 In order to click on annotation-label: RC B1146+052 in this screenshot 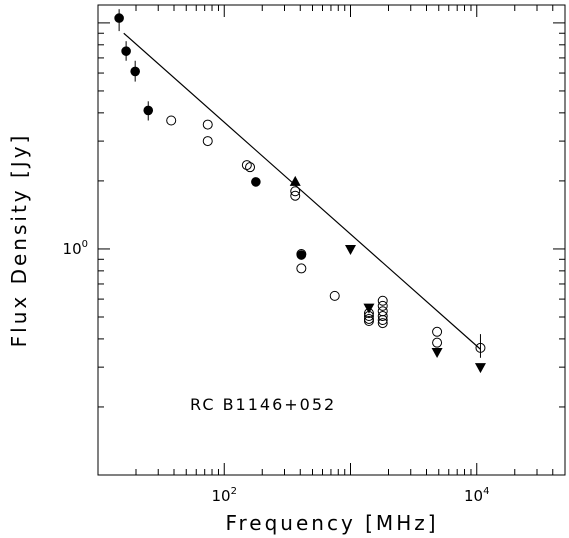, I will do `click(263, 404)`.